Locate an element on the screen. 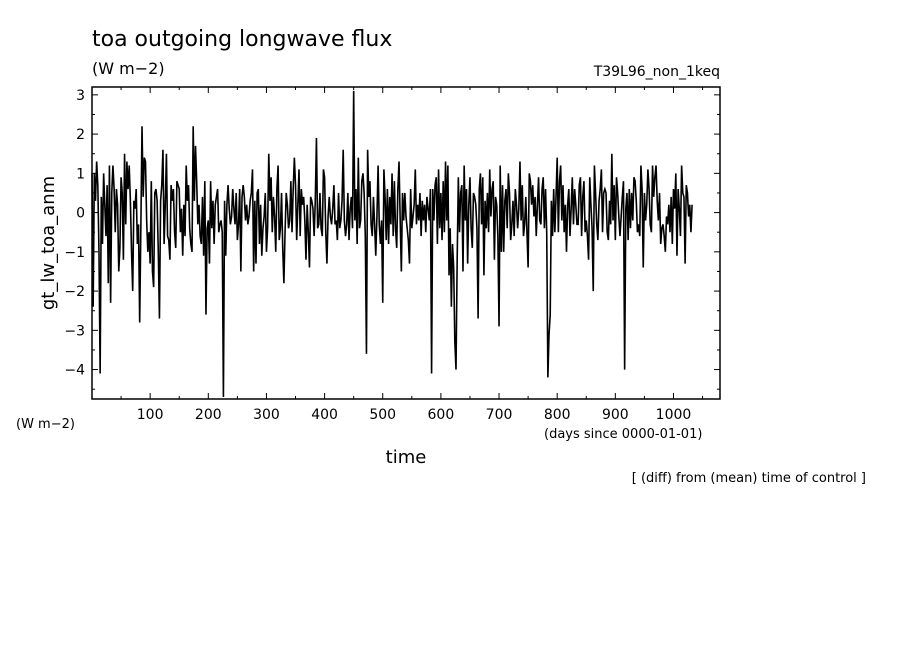 The height and width of the screenshot is (654, 904). x-tick-label: 300 is located at coordinates (266, 415).